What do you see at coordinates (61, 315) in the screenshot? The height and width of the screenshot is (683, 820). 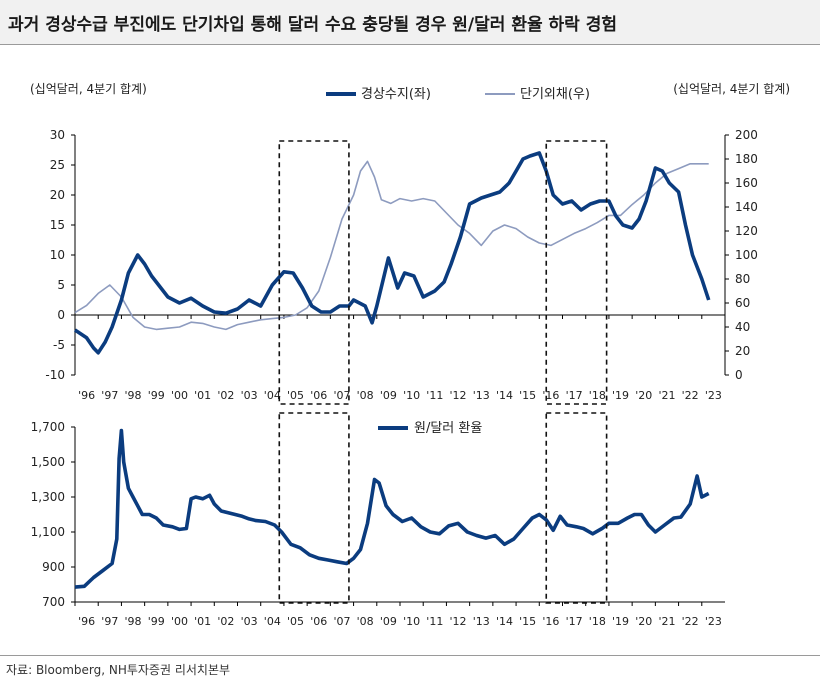 I see `left-y-tick-label: 0` at bounding box center [61, 315].